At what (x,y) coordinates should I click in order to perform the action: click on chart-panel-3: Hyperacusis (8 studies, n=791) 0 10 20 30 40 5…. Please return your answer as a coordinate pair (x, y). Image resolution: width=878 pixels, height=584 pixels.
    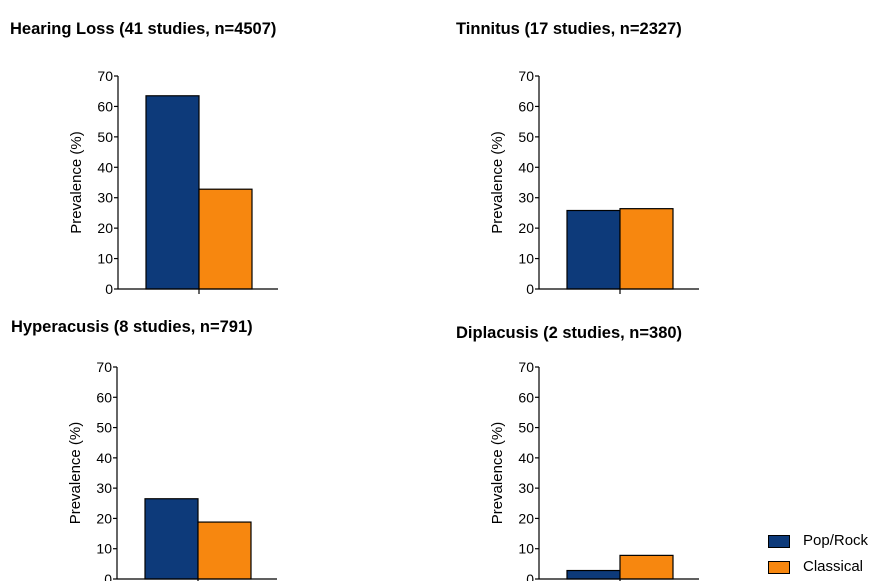
    Looking at the image, I should click on (144, 449).